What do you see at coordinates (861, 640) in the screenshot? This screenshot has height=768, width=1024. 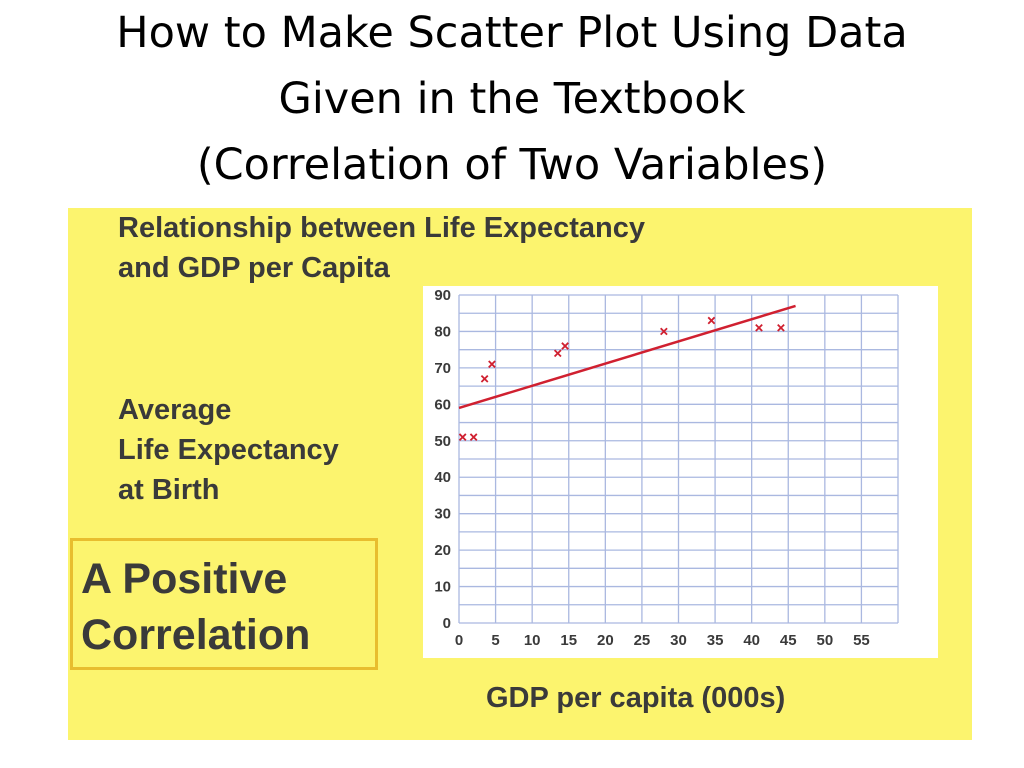 I see `x-tick-label: 55` at bounding box center [861, 640].